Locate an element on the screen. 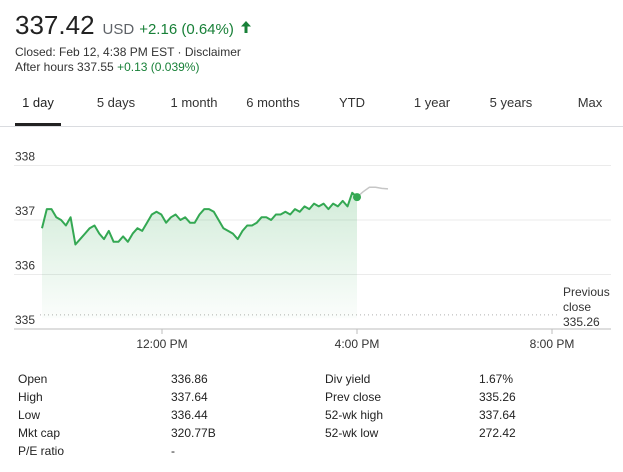 This screenshot has width=623, height=472. stat-value-open: 336.86 is located at coordinates (189, 379).